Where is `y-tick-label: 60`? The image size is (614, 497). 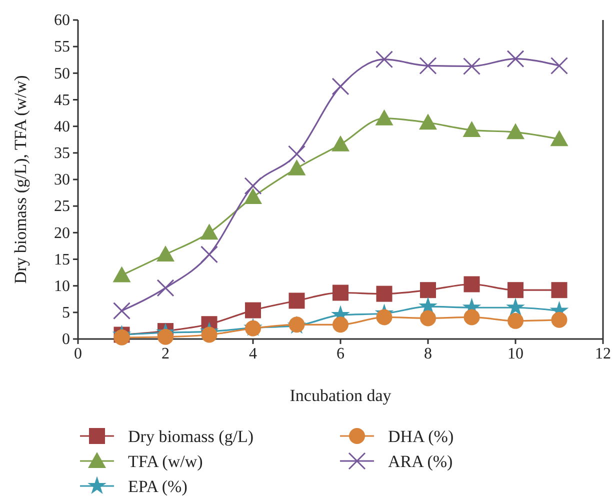 y-tick-label: 60 is located at coordinates (62, 21).